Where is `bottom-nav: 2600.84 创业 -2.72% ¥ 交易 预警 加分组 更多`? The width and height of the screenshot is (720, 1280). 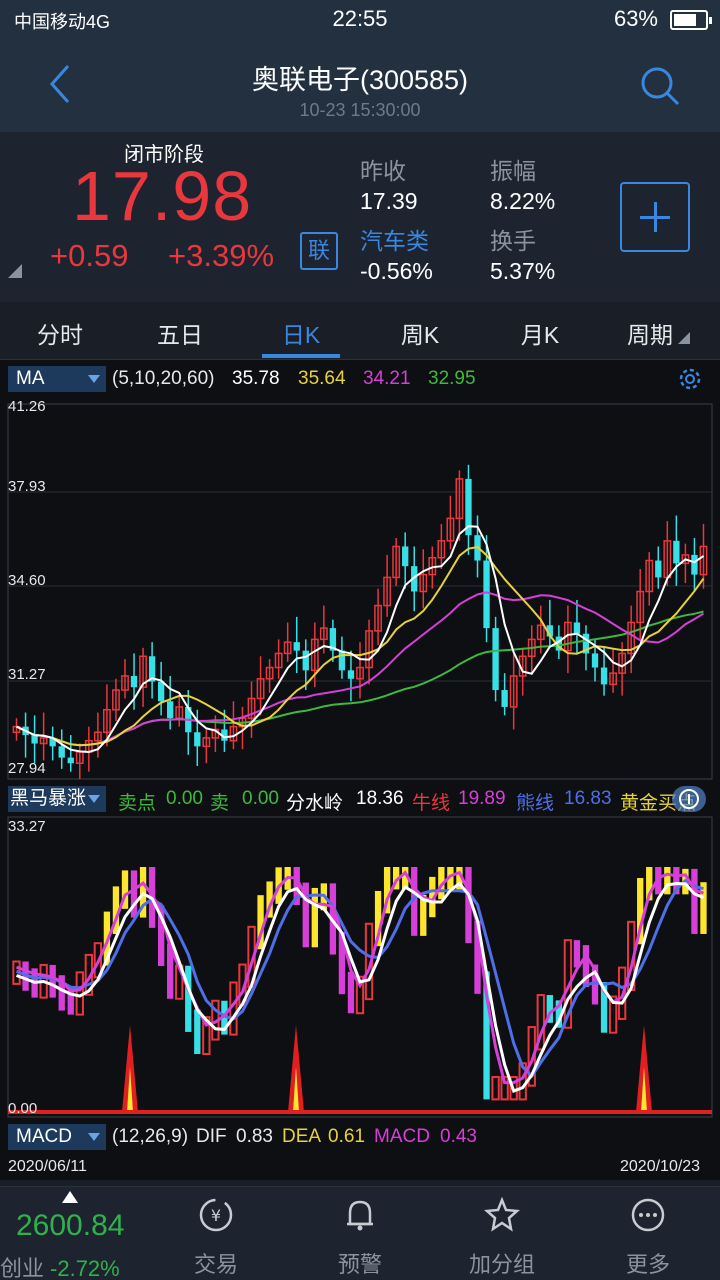
bottom-nav: 2600.84 创业 -2.72% ¥ 交易 预警 加分组 更多 is located at coordinates (360, 1233).